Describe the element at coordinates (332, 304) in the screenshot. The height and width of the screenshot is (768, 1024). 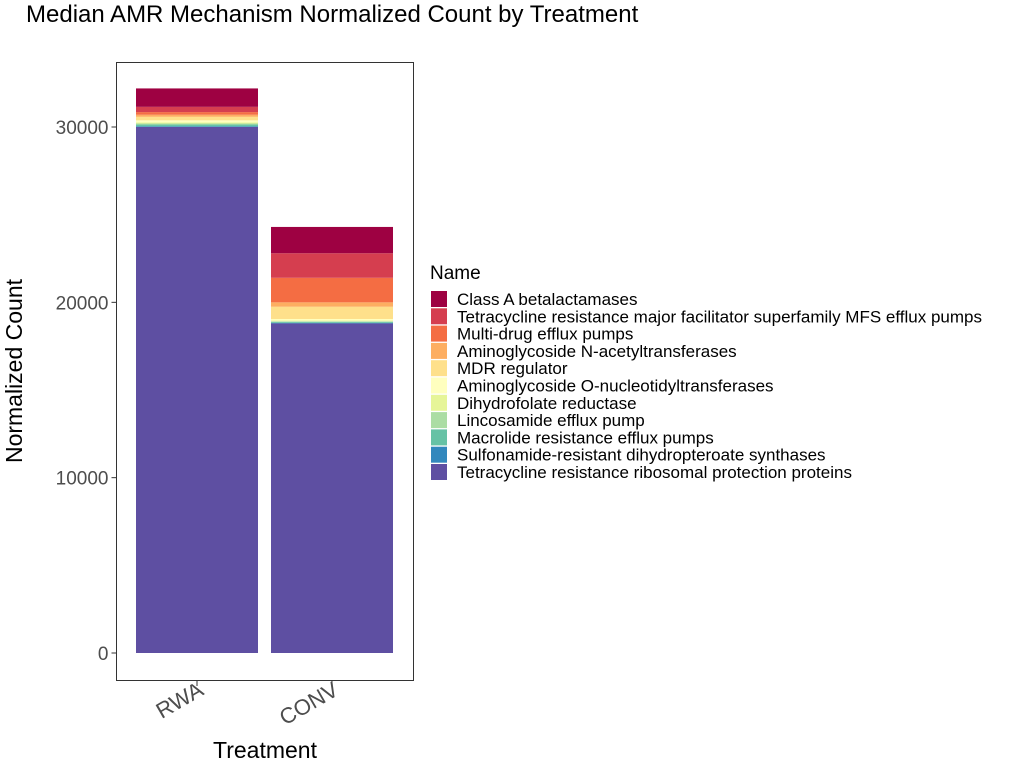
I see `bar-segment-conv-7: Aminoglycoside N-acetyltransferases: 250` at that location.